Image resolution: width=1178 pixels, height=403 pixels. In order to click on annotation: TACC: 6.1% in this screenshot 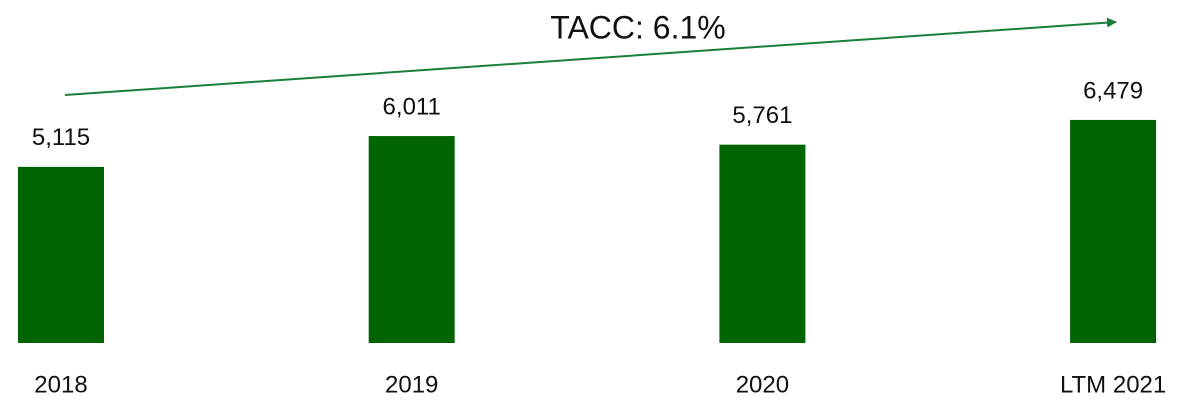, I will do `click(637, 27)`.